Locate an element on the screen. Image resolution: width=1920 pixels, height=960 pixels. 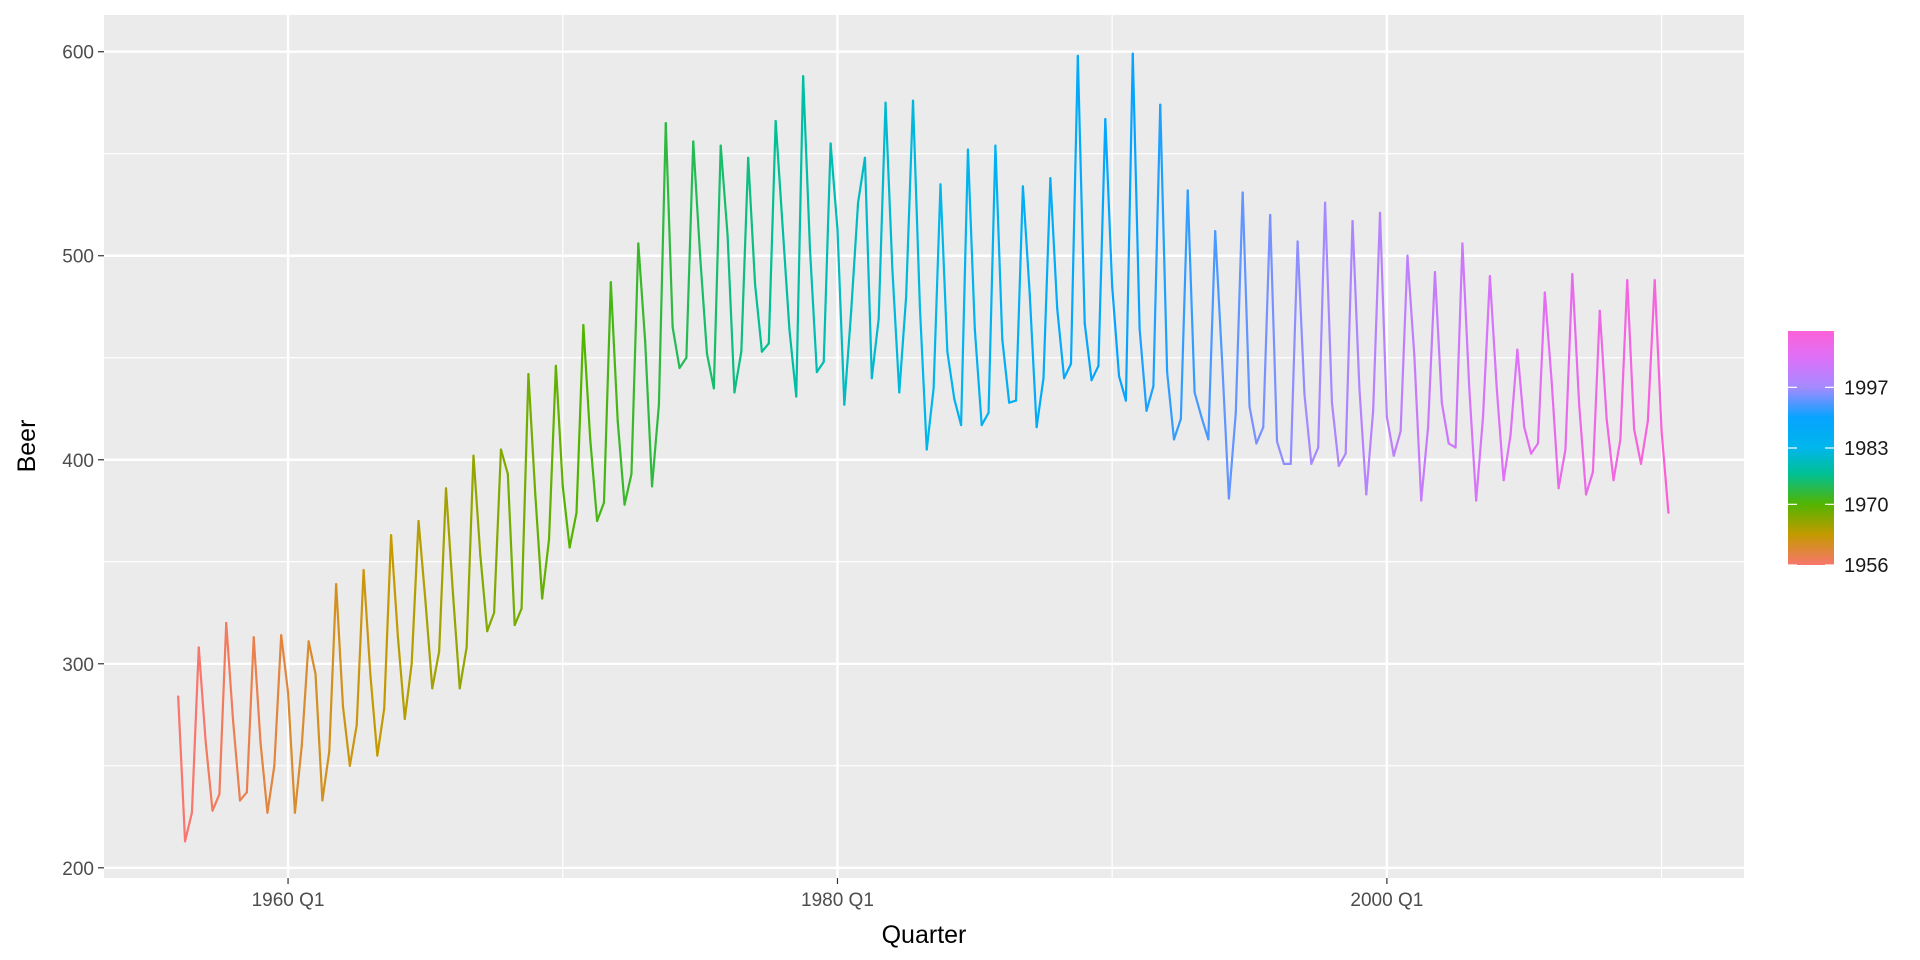
x-axis-title: Quarter is located at coordinates (924, 935).